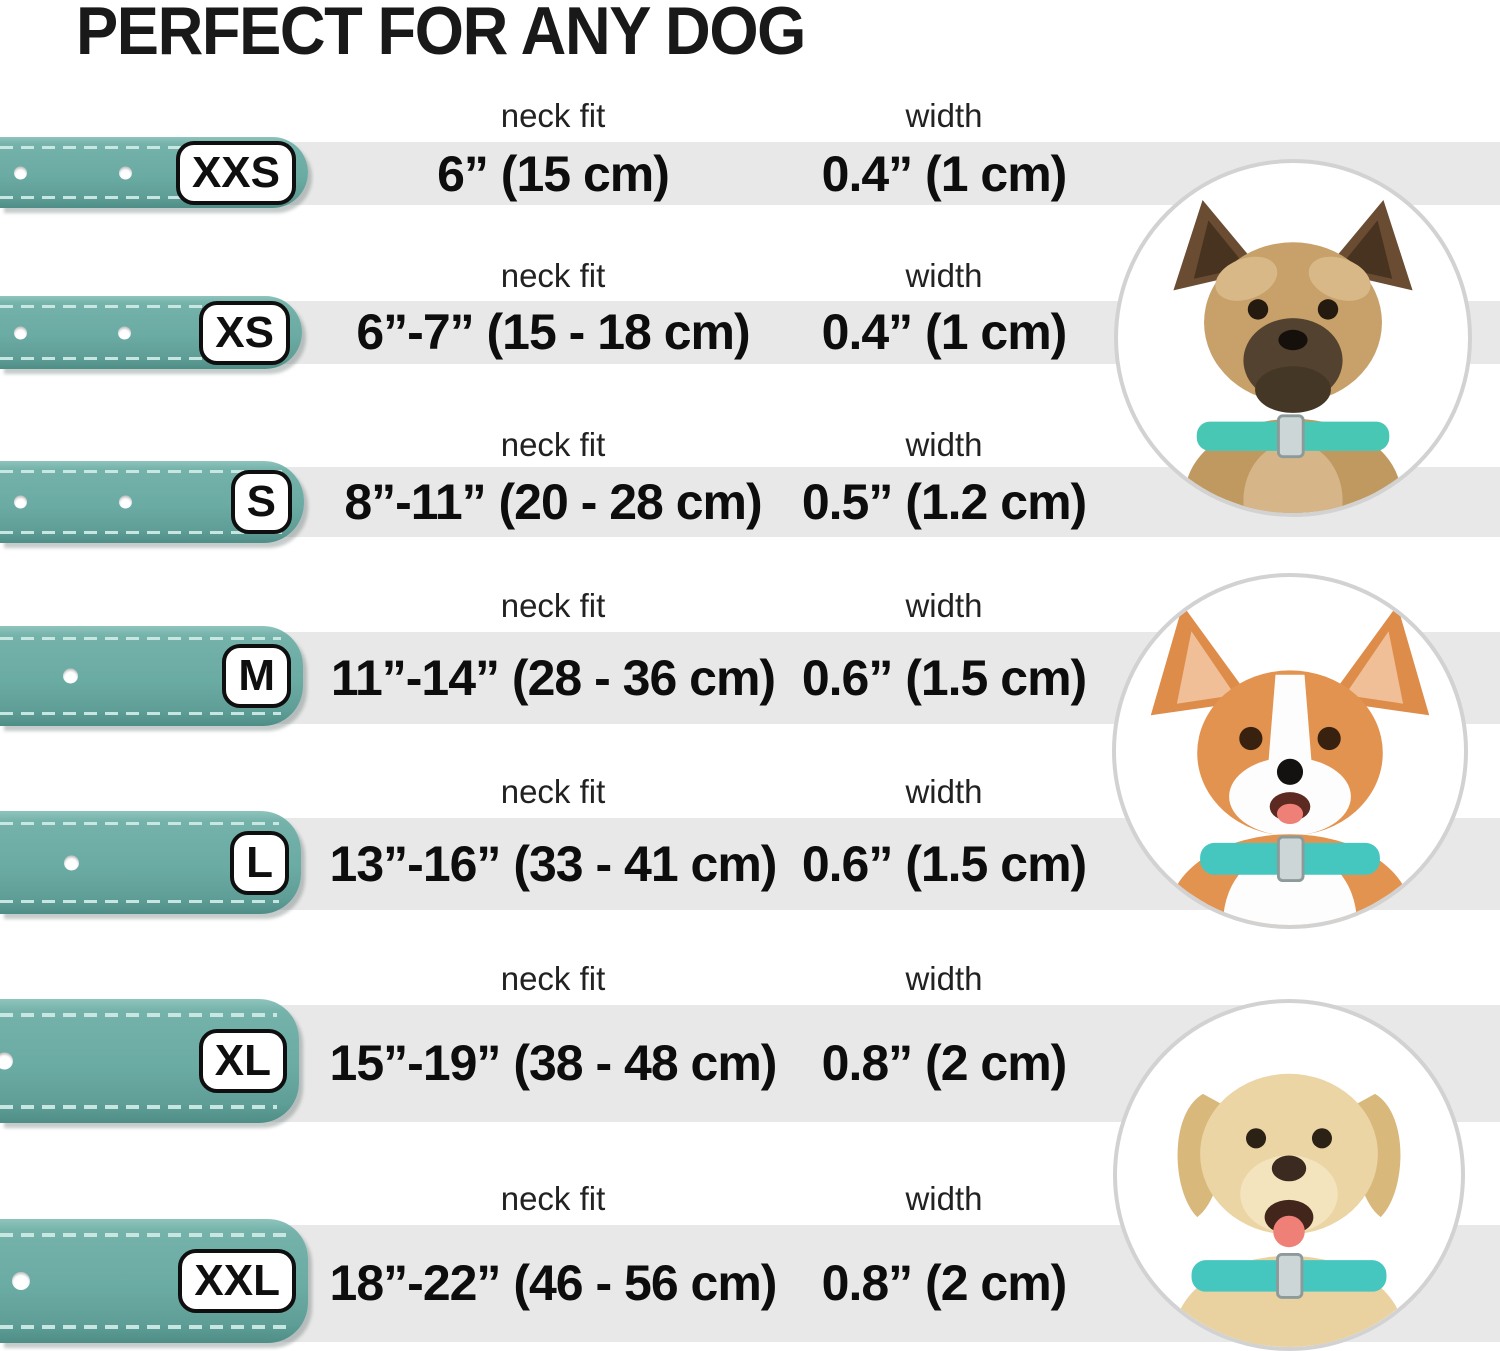 The height and width of the screenshot is (1351, 1500). Describe the element at coordinates (259, 862) in the screenshot. I see `size-badge: L` at that location.